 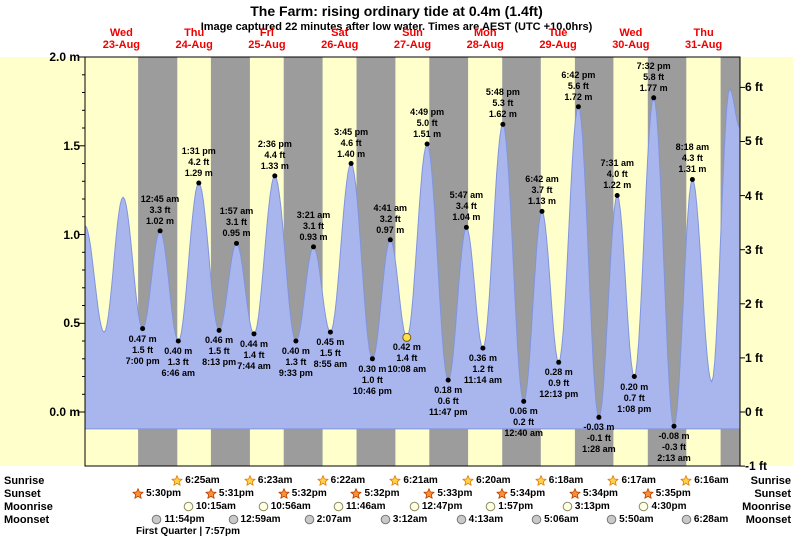 What do you see at coordinates (653, 76) in the screenshot?
I see `tide-high-annotation: 7:32 pm 5.8 ft 1.77 m` at bounding box center [653, 76].